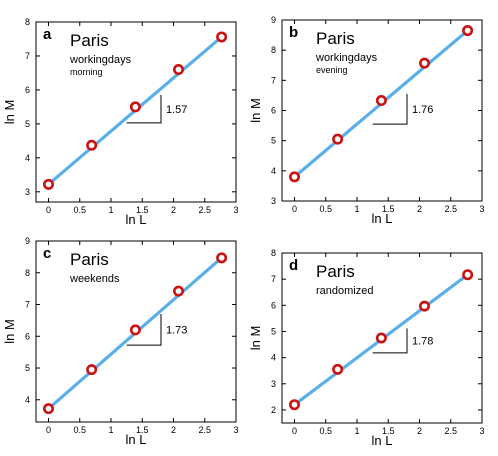 Image resolution: width=498 pixels, height=456 pixels. I want to click on panel-letter: a, so click(47, 34).